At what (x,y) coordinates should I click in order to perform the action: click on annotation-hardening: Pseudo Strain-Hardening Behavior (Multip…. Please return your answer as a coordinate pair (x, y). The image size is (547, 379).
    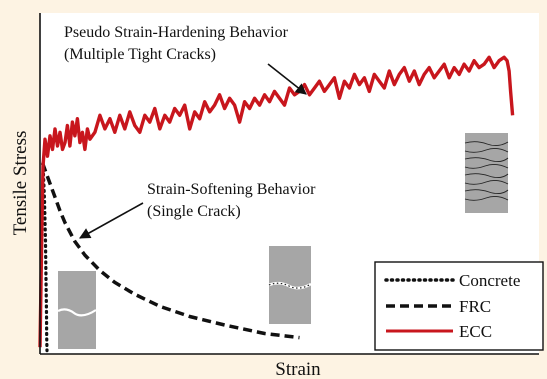
    Looking at the image, I should click on (185, 59).